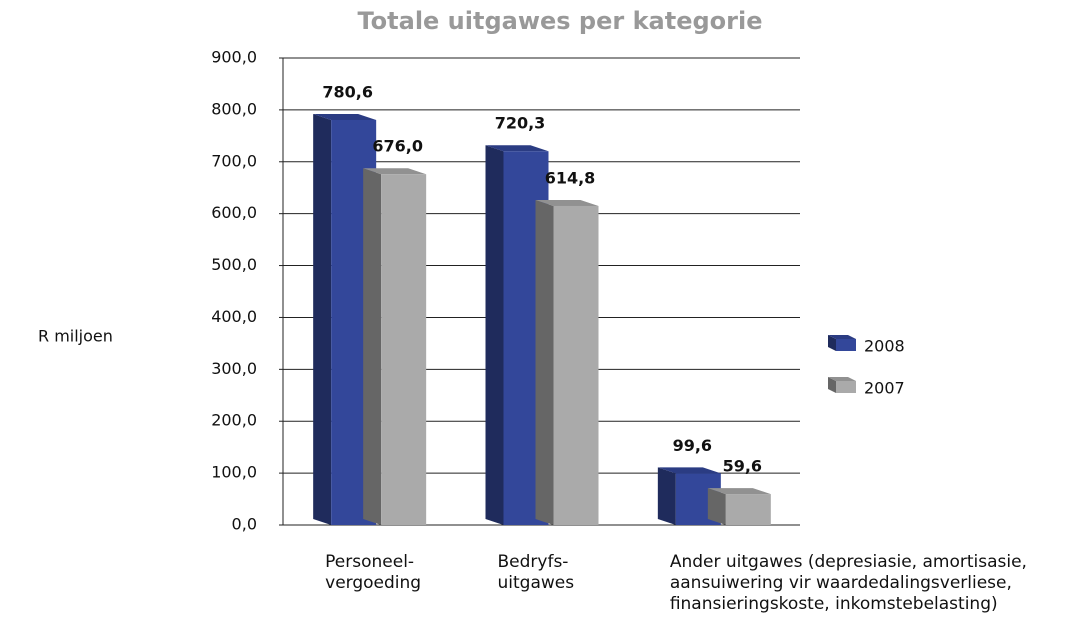 The width and height of the screenshot is (1071, 625). I want to click on y-tick-label: 0,0, so click(244, 524).